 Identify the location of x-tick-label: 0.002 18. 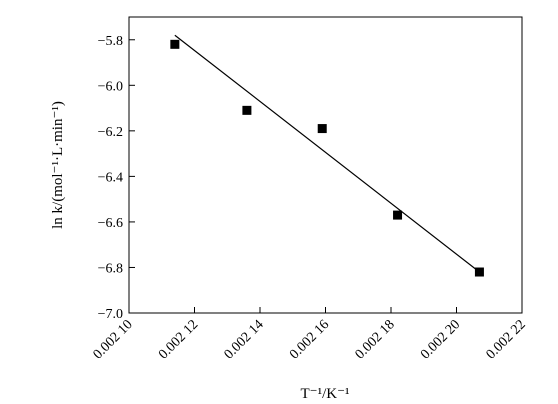
(375, 339).